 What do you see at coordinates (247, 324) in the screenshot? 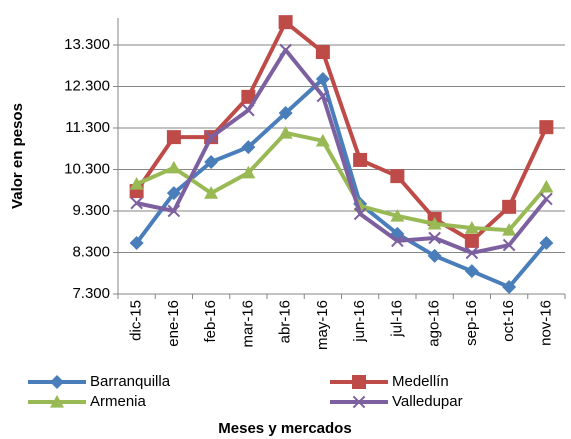
I see `x-tick-label: mar-16` at bounding box center [247, 324].